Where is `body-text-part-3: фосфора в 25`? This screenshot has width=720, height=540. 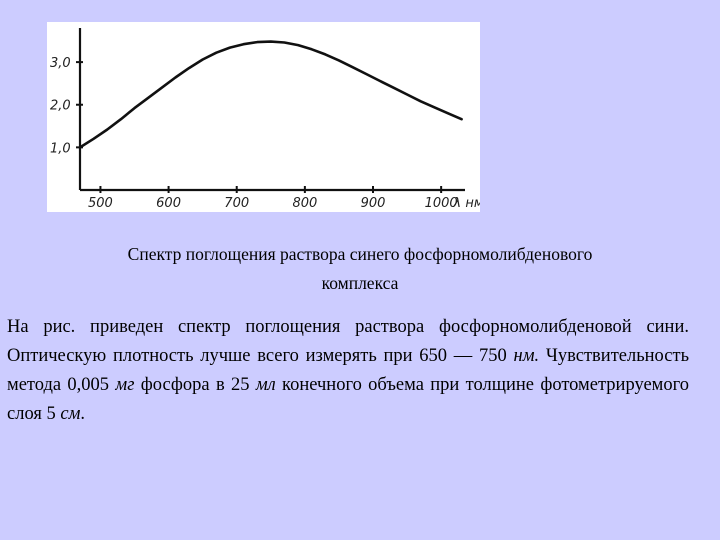 body-text-part-3: фосфора в 25 is located at coordinates (195, 385).